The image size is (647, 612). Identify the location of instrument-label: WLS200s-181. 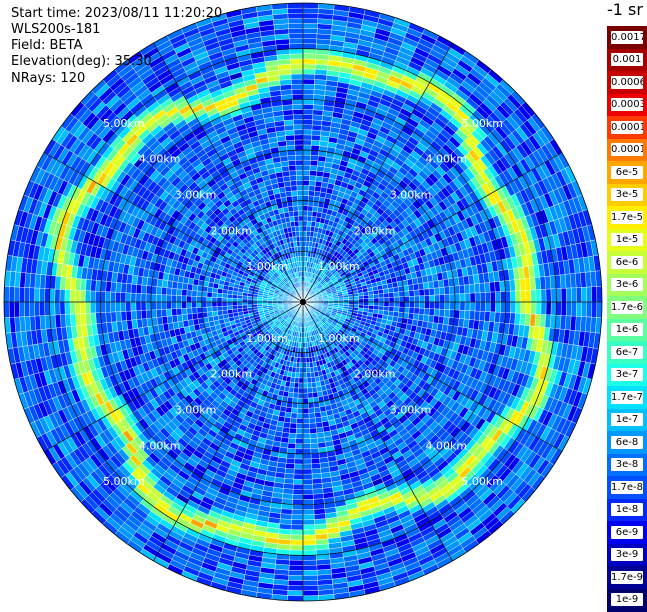
(56, 29).